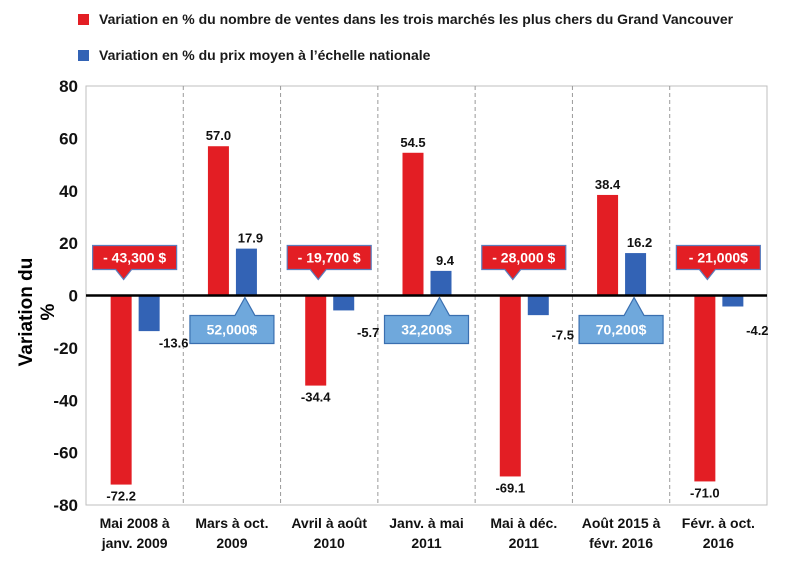 The width and height of the screenshot is (792, 575). Describe the element at coordinates (523, 258) in the screenshot. I see `callout-decrease-label: - 28,000 $` at that location.